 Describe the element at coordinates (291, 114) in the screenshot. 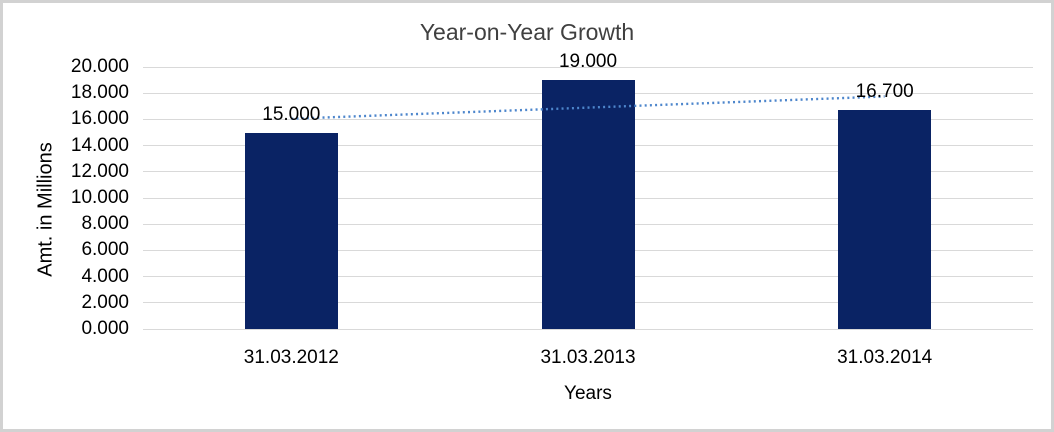

I see `data-label: 15.000` at that location.